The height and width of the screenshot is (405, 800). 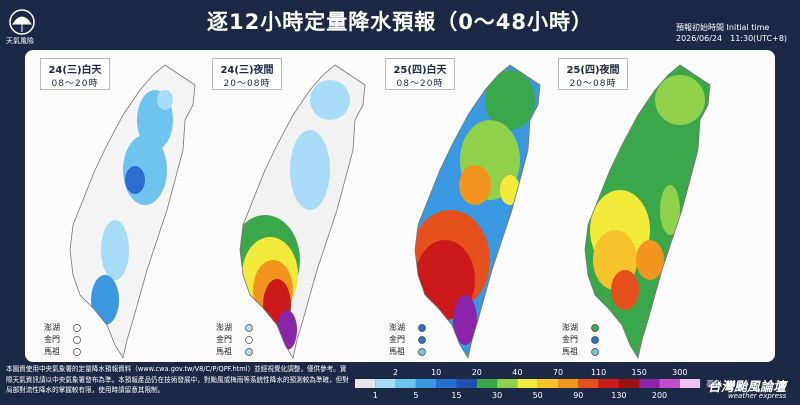 What do you see at coordinates (20, 41) in the screenshot?
I see `logo-text: 天氣風險` at bounding box center [20, 41].